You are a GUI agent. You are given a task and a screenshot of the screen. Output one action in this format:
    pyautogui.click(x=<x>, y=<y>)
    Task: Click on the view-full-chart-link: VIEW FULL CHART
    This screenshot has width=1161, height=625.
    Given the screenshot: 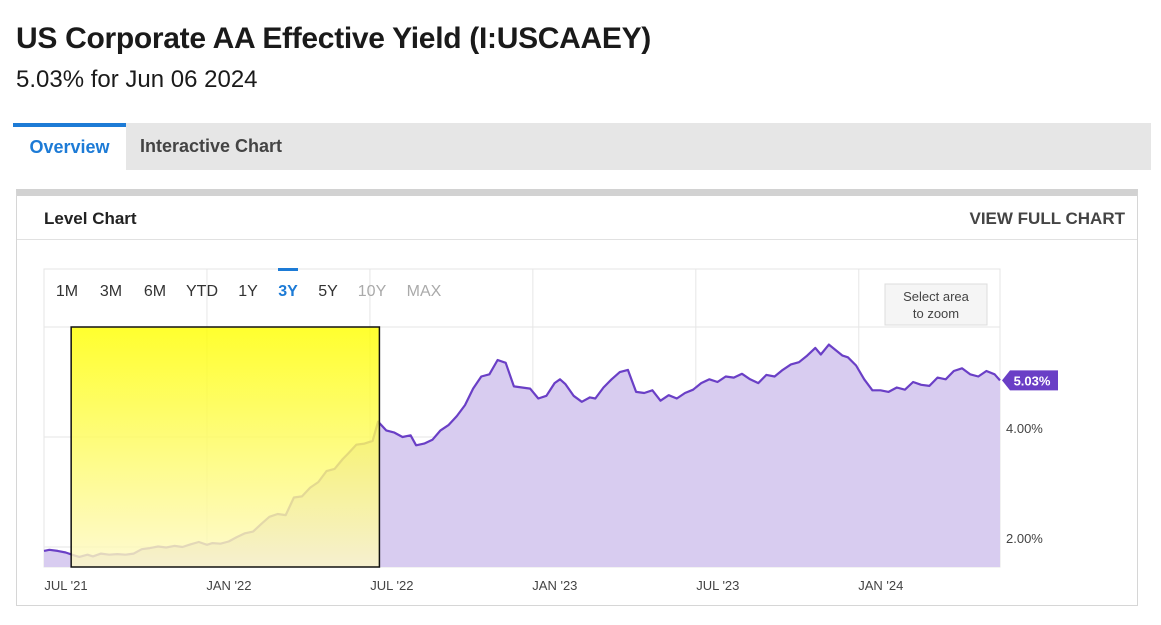 What is the action you would take?
    pyautogui.click(x=1047, y=218)
    